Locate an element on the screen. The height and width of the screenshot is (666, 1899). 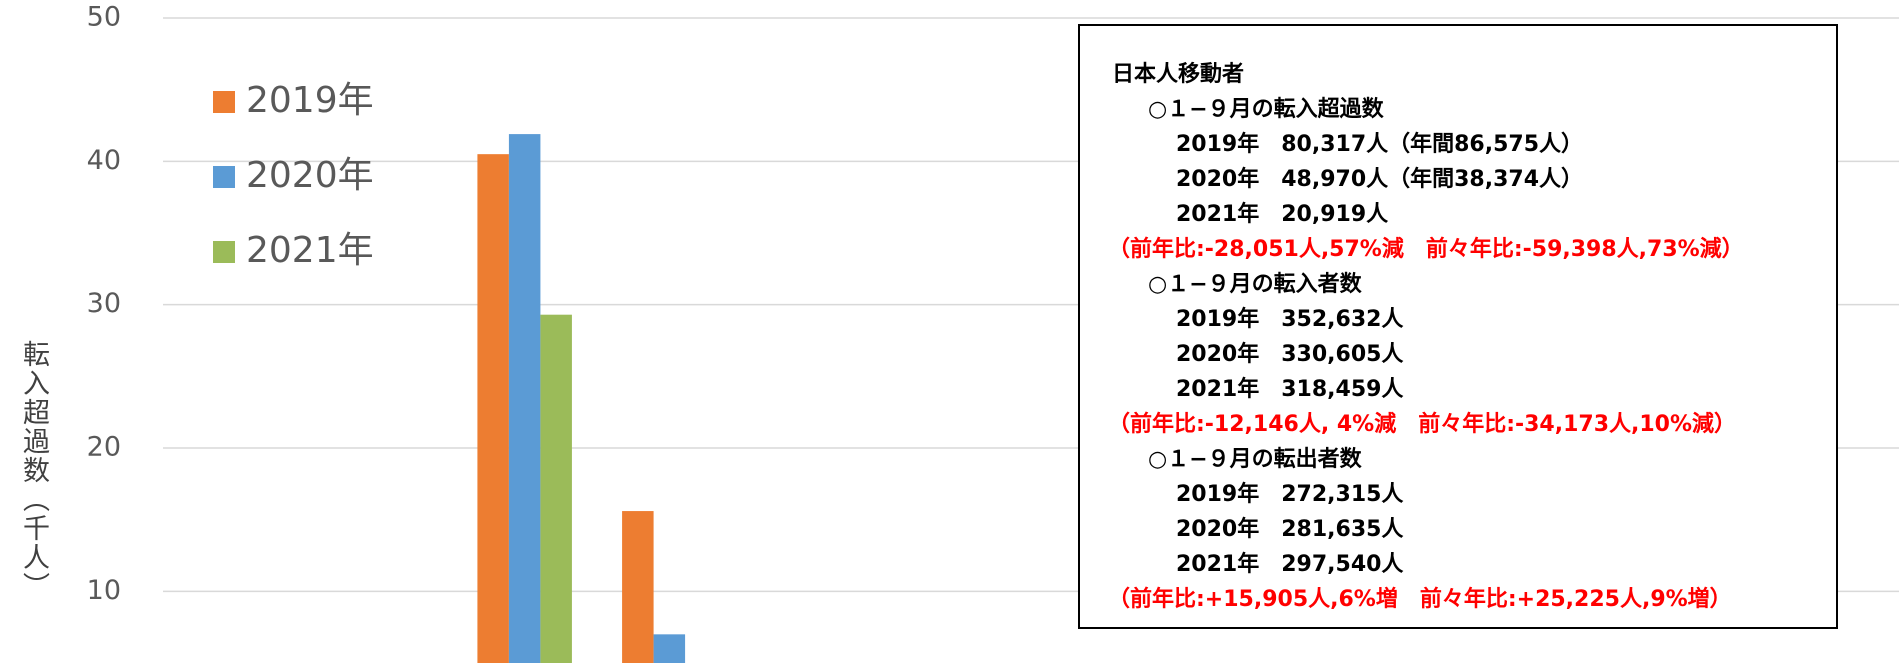
legend-label: 2020年 is located at coordinates (310, 175).